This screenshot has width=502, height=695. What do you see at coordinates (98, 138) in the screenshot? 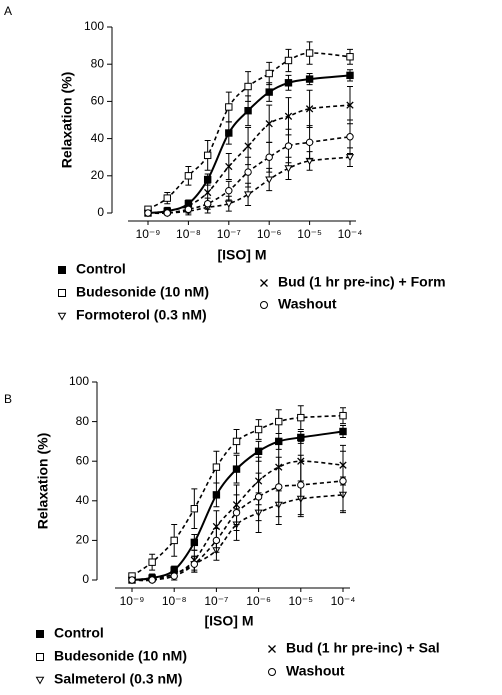
I see `y-tick-label: 40` at bounding box center [98, 138].